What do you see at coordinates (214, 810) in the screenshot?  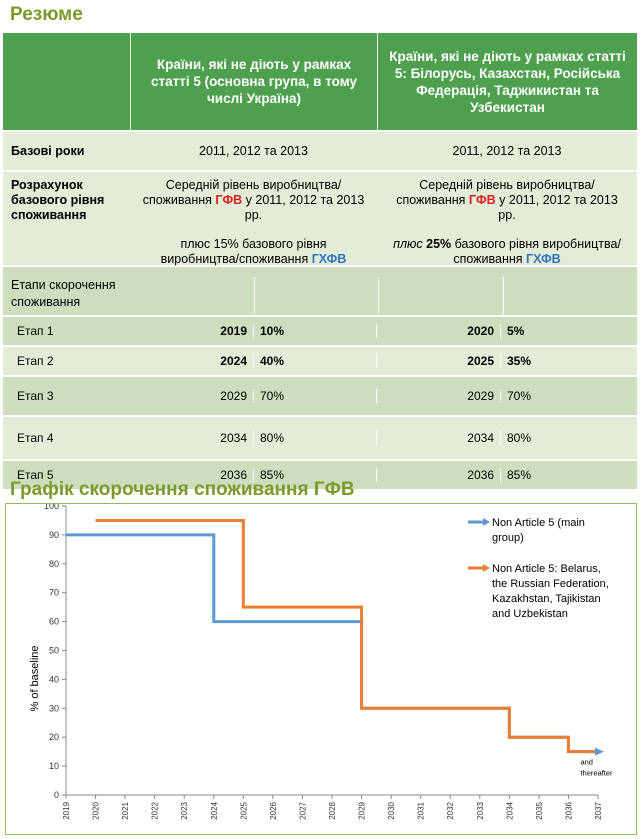 I see `x-tick-label: 2024` at bounding box center [214, 810].